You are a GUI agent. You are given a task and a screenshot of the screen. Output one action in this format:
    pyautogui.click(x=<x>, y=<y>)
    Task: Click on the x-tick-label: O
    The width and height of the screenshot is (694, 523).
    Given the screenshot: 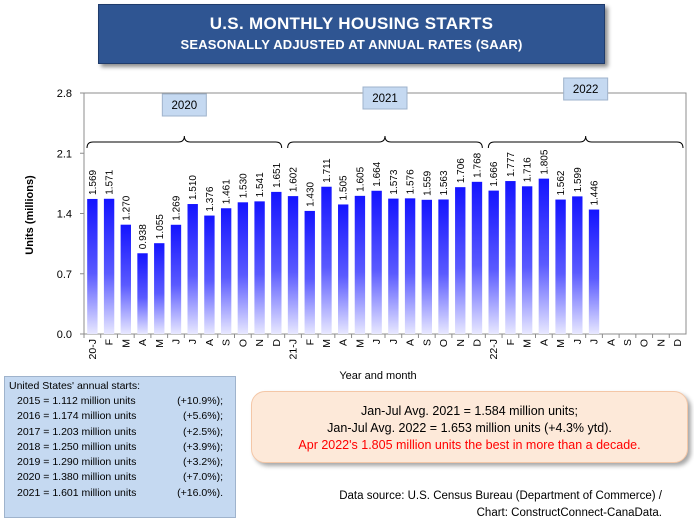 What is the action you would take?
    pyautogui.click(x=444, y=343)
    